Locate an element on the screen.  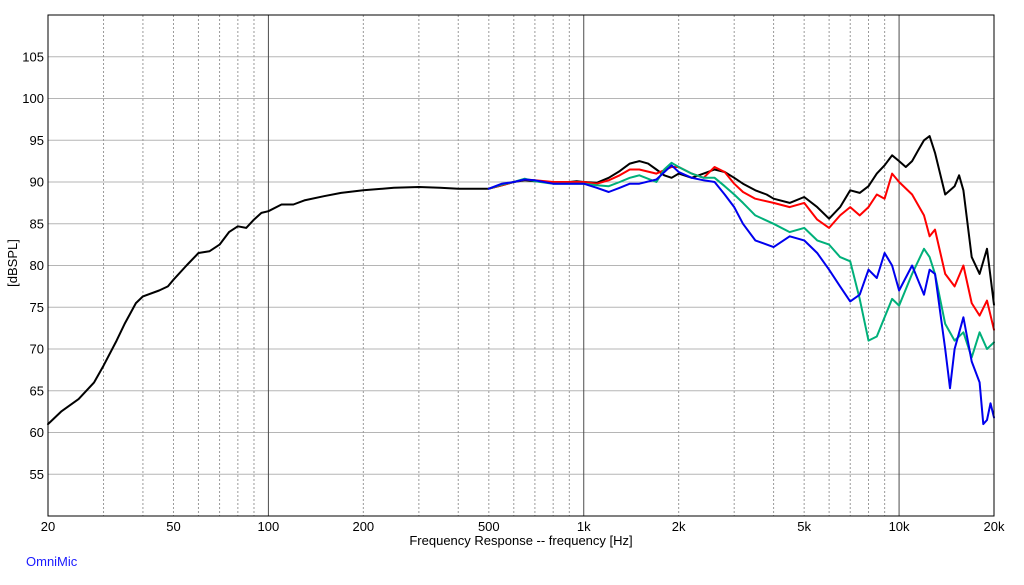
y-tick-label: 60 is located at coordinates (37, 432).